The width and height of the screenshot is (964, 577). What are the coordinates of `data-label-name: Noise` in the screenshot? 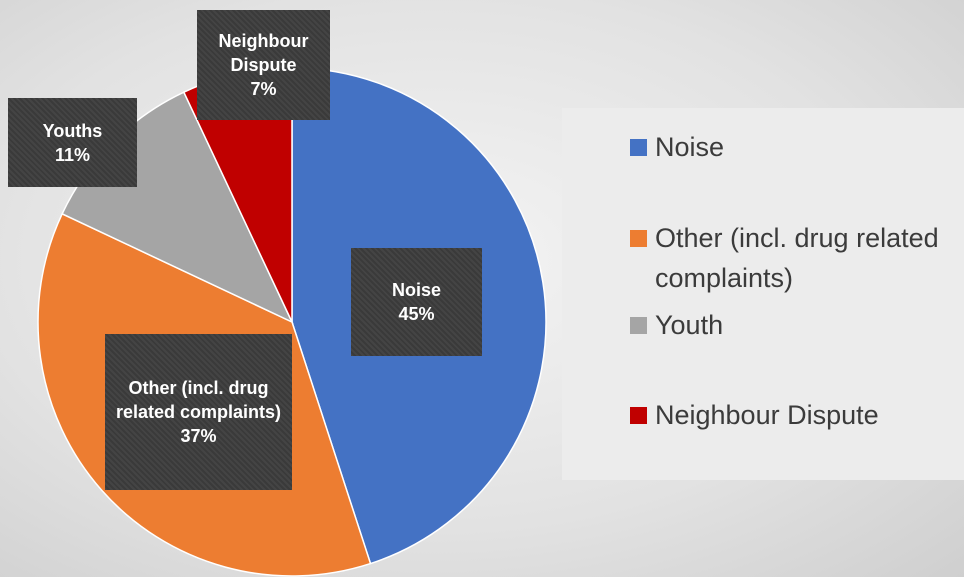 It's located at (416, 290).